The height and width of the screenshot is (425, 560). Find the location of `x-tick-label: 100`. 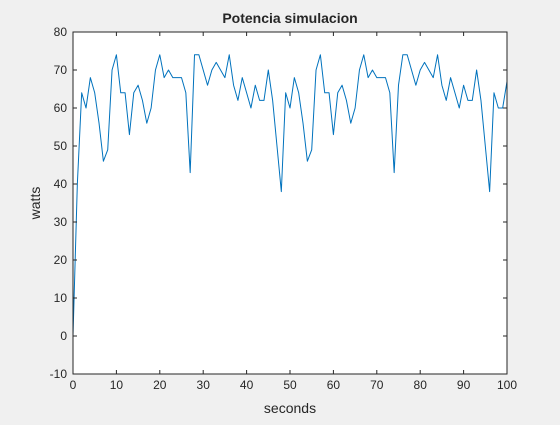

x-tick-label: 100 is located at coordinates (507, 385).